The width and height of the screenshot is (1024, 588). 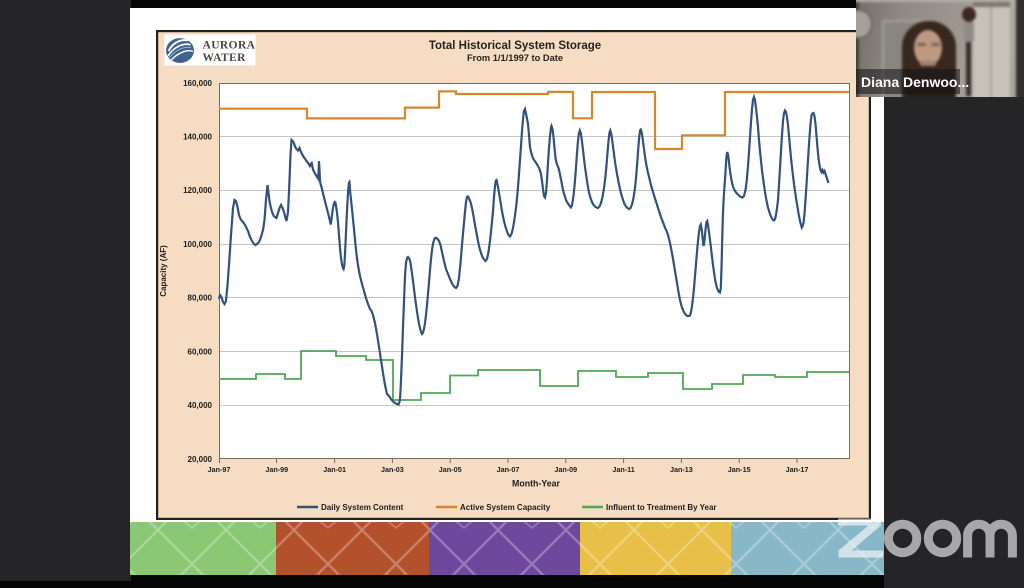 What do you see at coordinates (200, 459) in the screenshot?
I see `svg-text: 20,000` at bounding box center [200, 459].